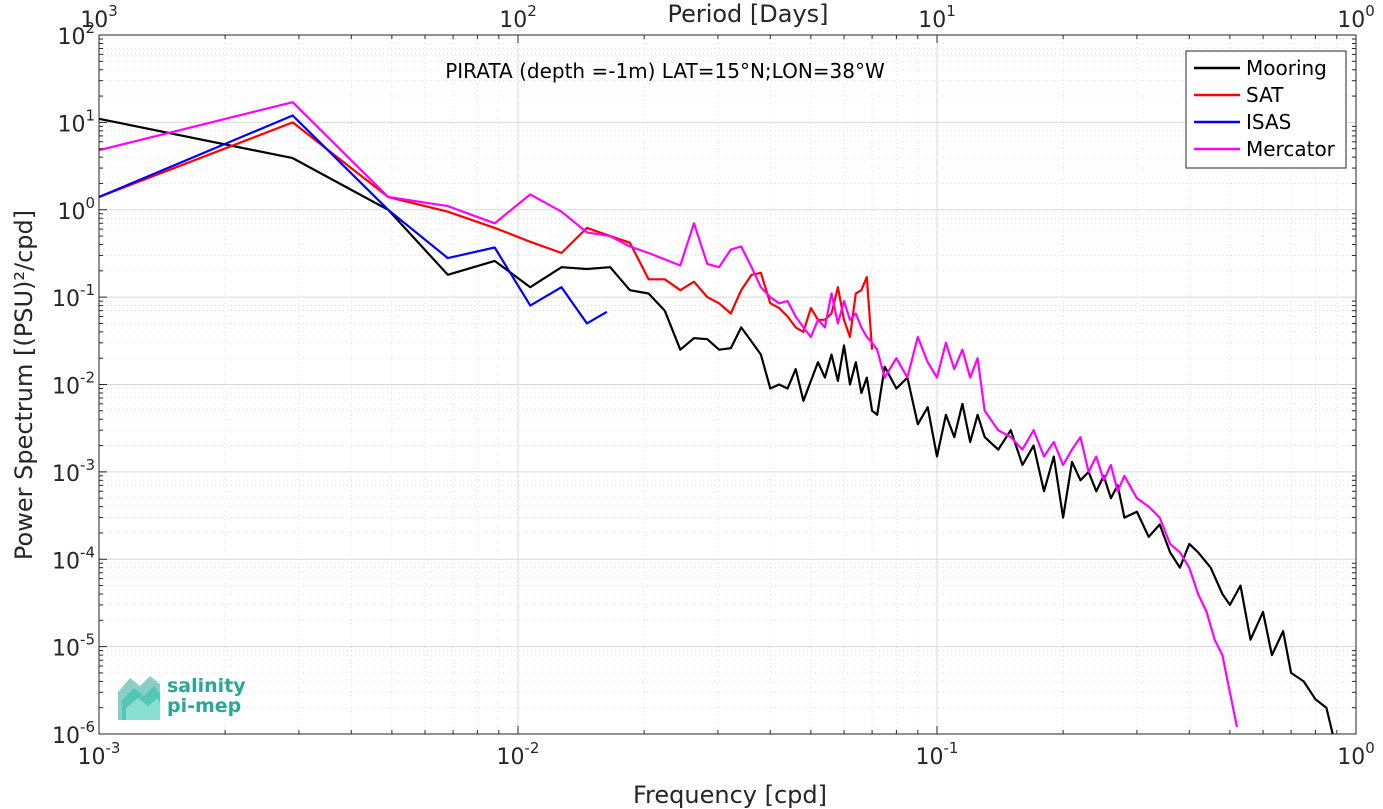 This screenshot has height=809, width=1383. I want to click on salinity-pi-mep-logo: salinity pi-mep, so click(182, 697).